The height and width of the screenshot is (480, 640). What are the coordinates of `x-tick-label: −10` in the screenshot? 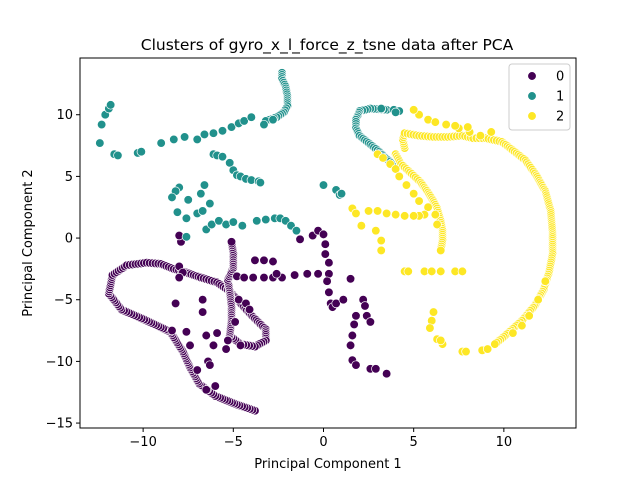 It's located at (142, 442).